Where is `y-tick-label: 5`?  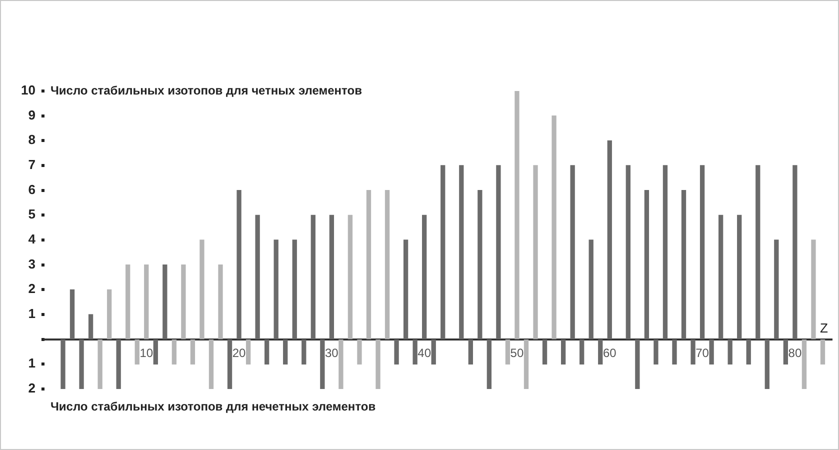
y-tick-label: 5 is located at coordinates (32, 214).